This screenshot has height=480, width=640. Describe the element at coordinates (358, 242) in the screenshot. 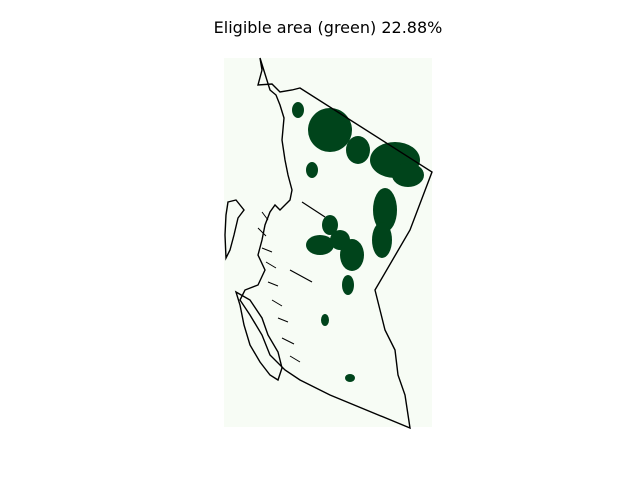

I see `eligible-area-layer` at that location.